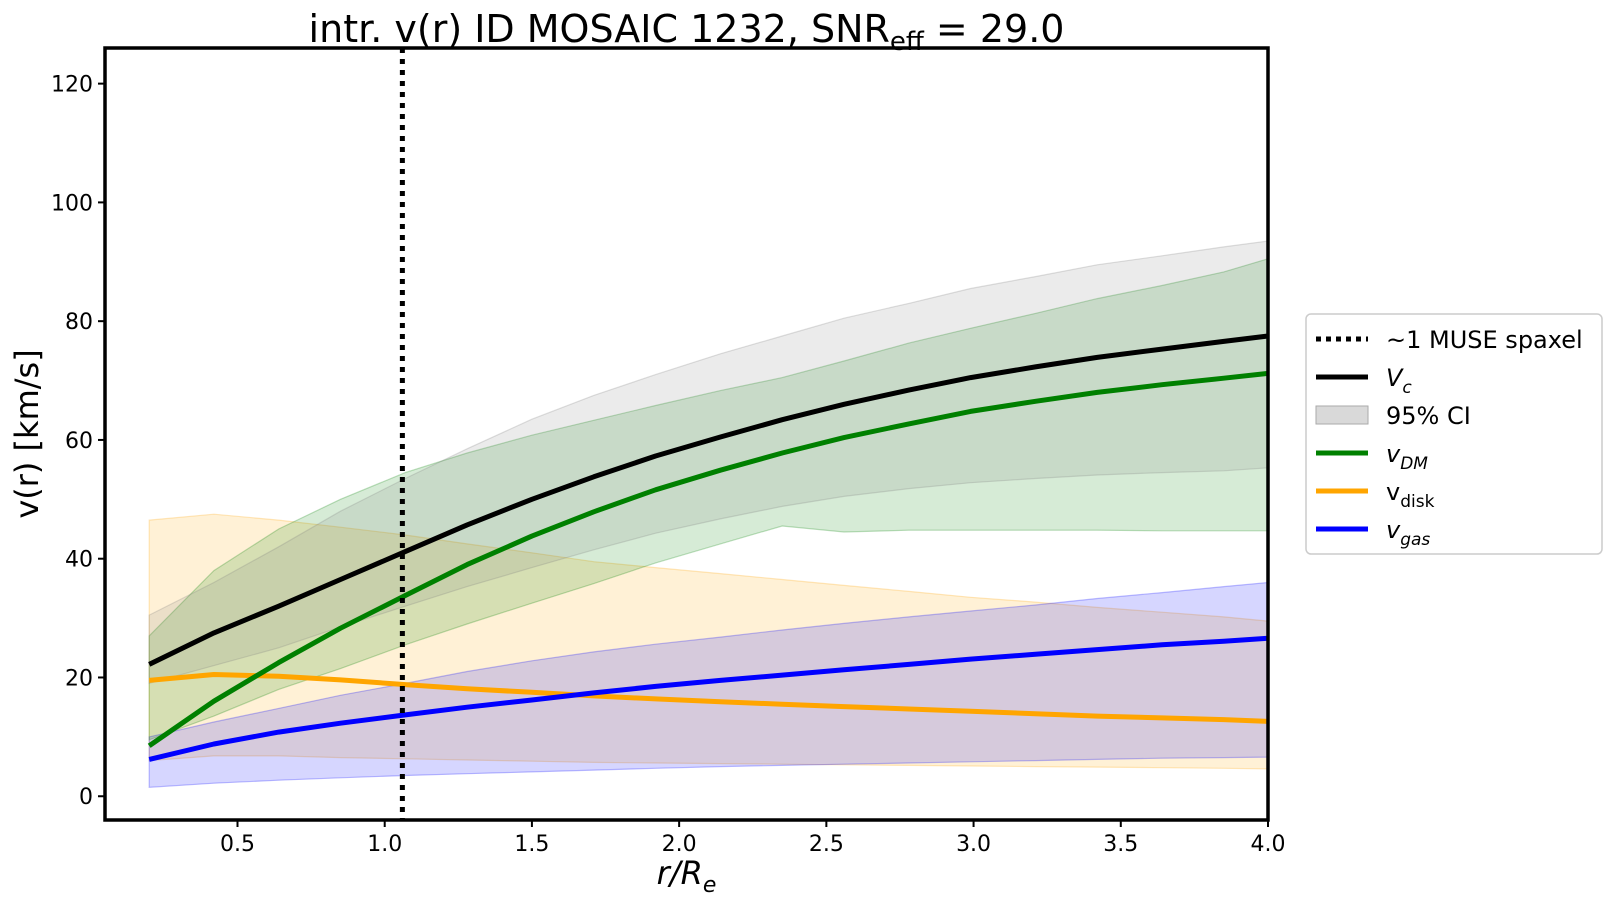 Image resolution: width=1609 pixels, height=903 pixels. I want to click on legend-label-main: 95% CI, so click(1428, 416).